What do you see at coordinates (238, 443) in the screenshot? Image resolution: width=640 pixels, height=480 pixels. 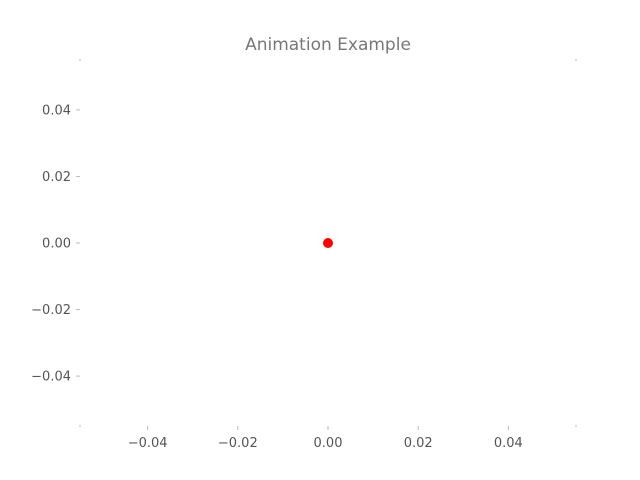 I see `x-tick-label: −0.02` at bounding box center [238, 443].